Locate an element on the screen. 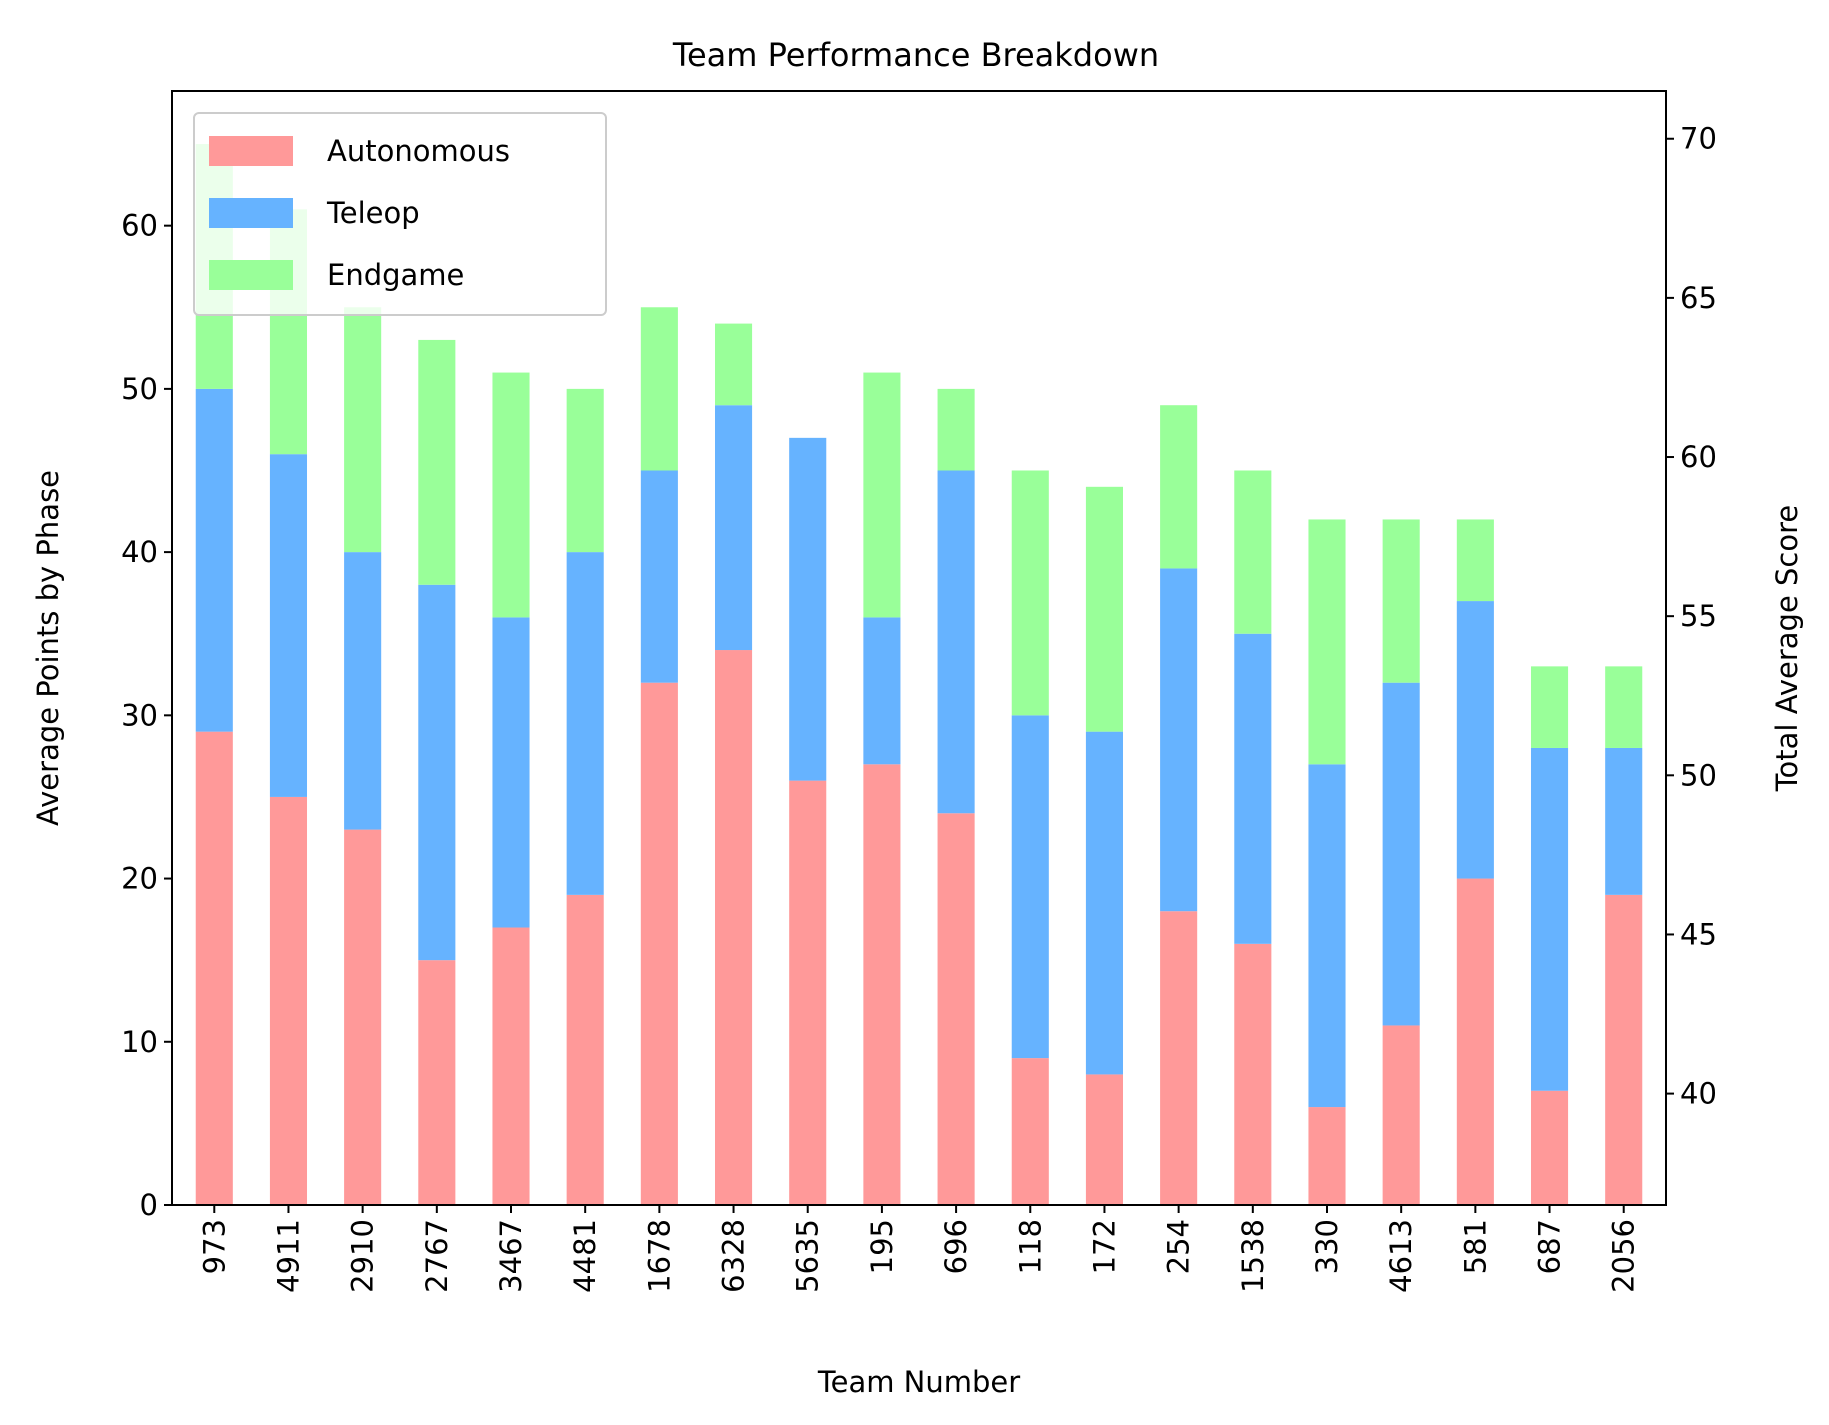 The height and width of the screenshot is (1425, 1829). x-tick-label-330: 330 is located at coordinates (1327, 1246).